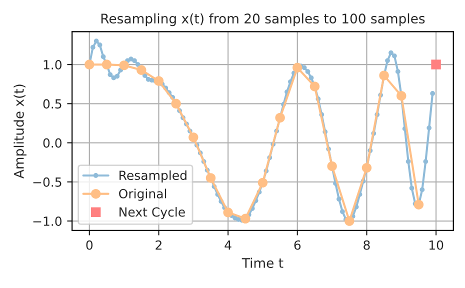 The height and width of the screenshot is (288, 465). What do you see at coordinates (142, 194) in the screenshot?
I see `legend-label: Original` at bounding box center [142, 194].